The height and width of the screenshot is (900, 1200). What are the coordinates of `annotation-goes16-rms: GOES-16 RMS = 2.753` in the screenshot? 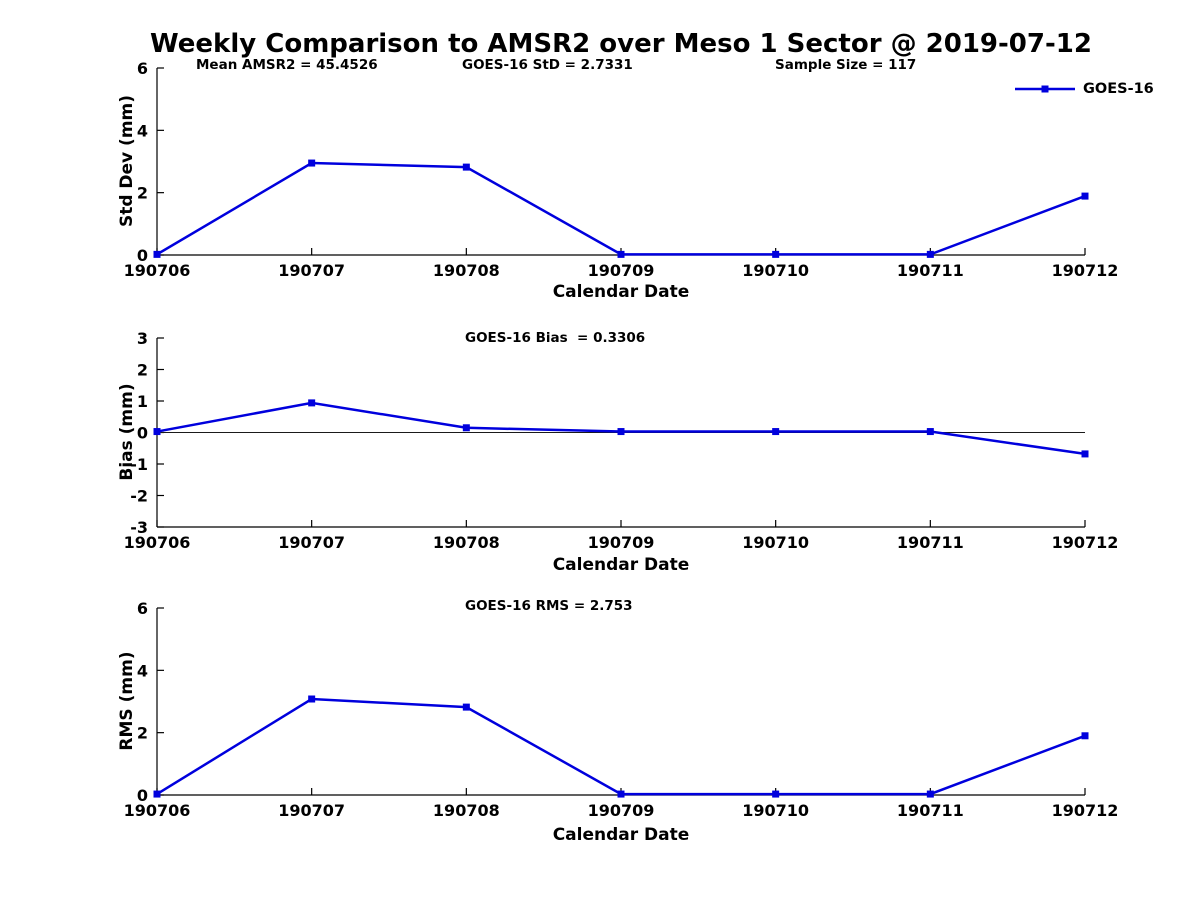 It's located at (549, 606).